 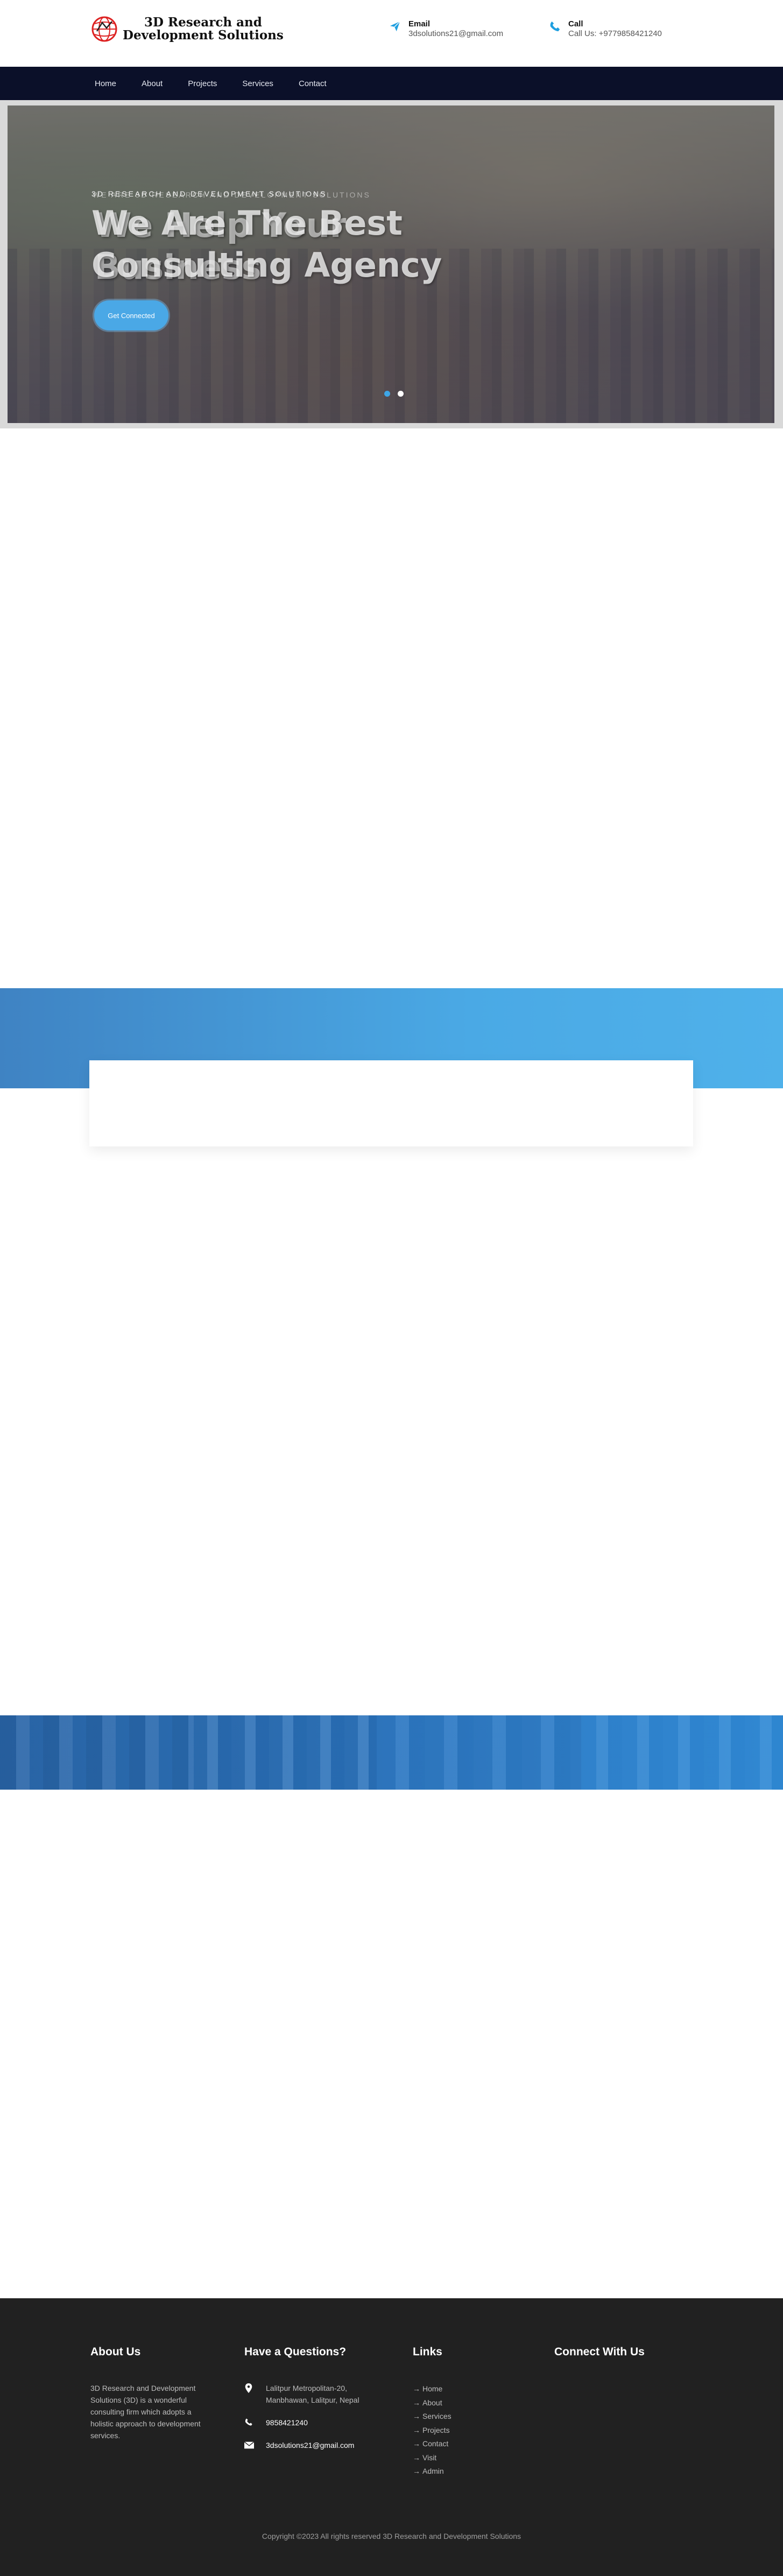 I want to click on logo-text-line2: Development Solutions, so click(x=203, y=36).